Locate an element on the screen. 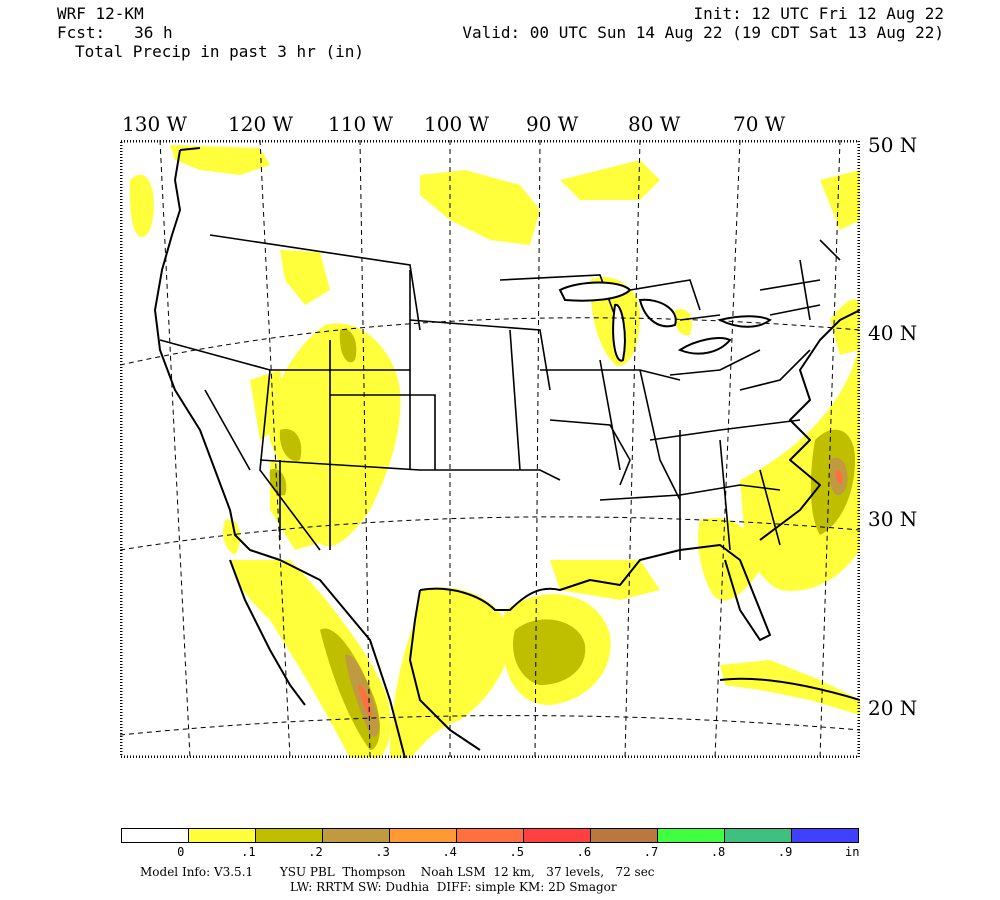 The image size is (1000, 900). colorbar-label: .9 is located at coordinates (785, 852).